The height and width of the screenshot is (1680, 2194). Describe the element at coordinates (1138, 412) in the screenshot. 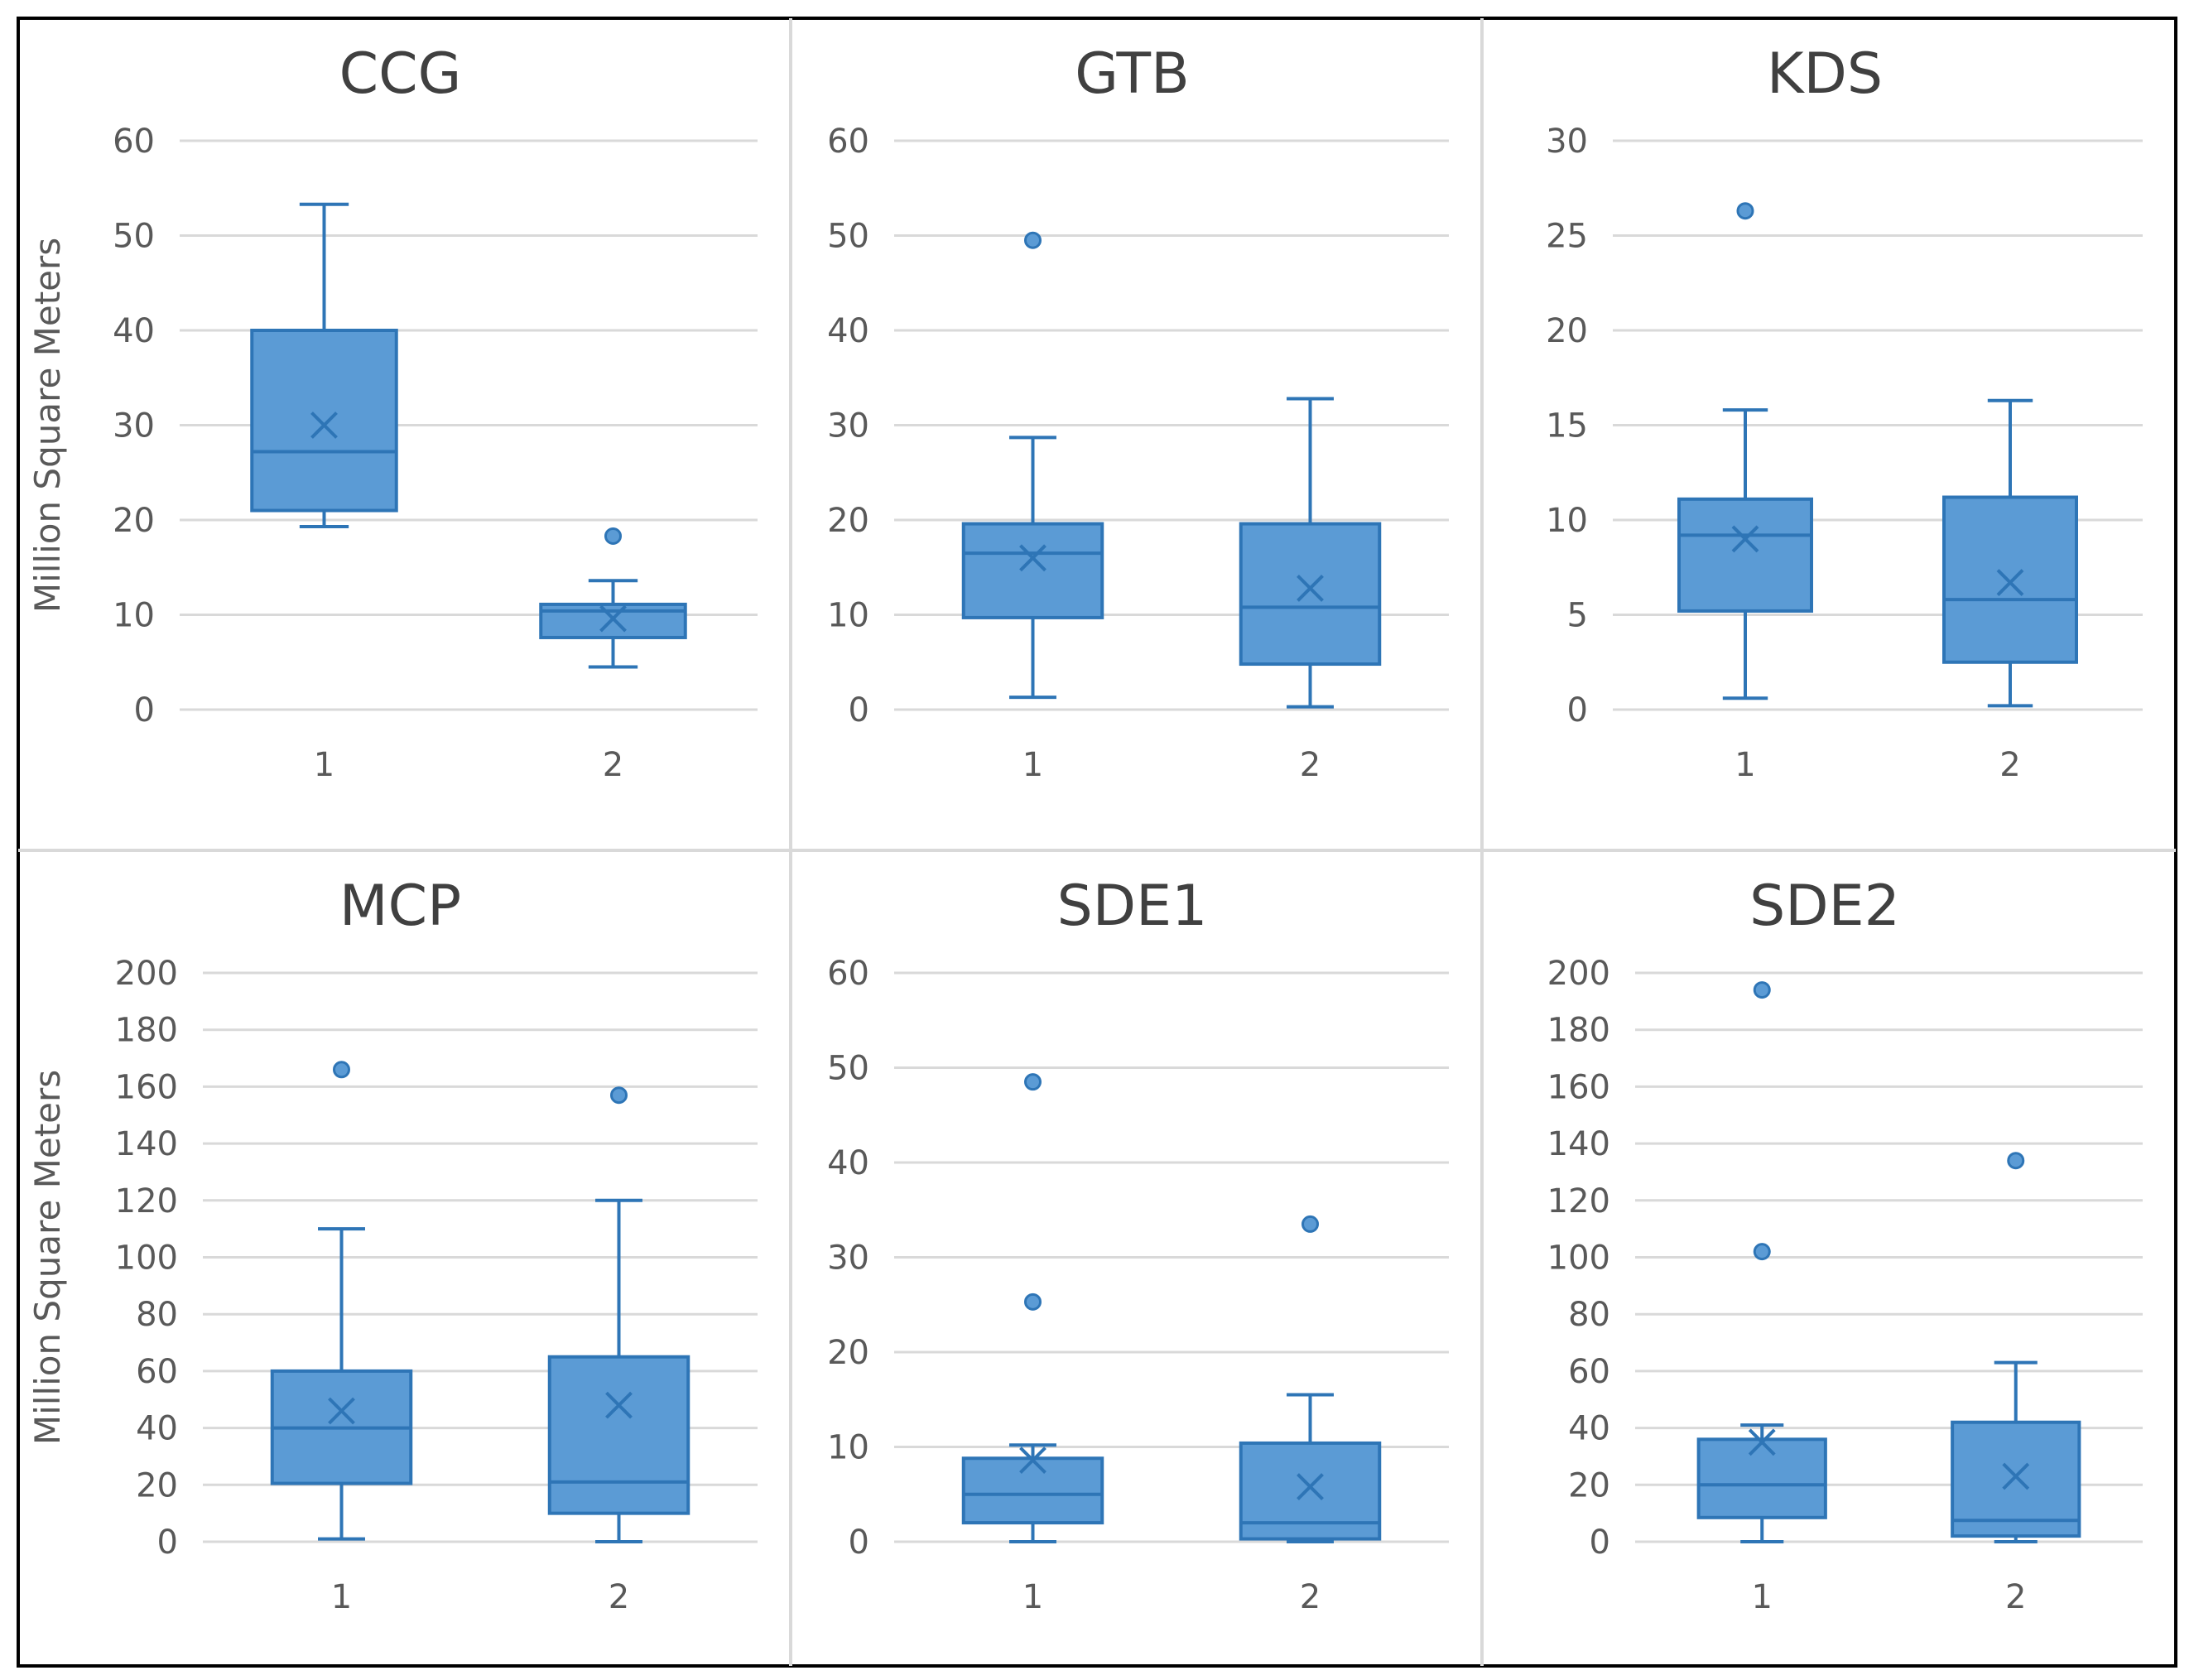

I see `panel-gtb: GTB 0 10 20 30 40 50 60 1 2` at that location.